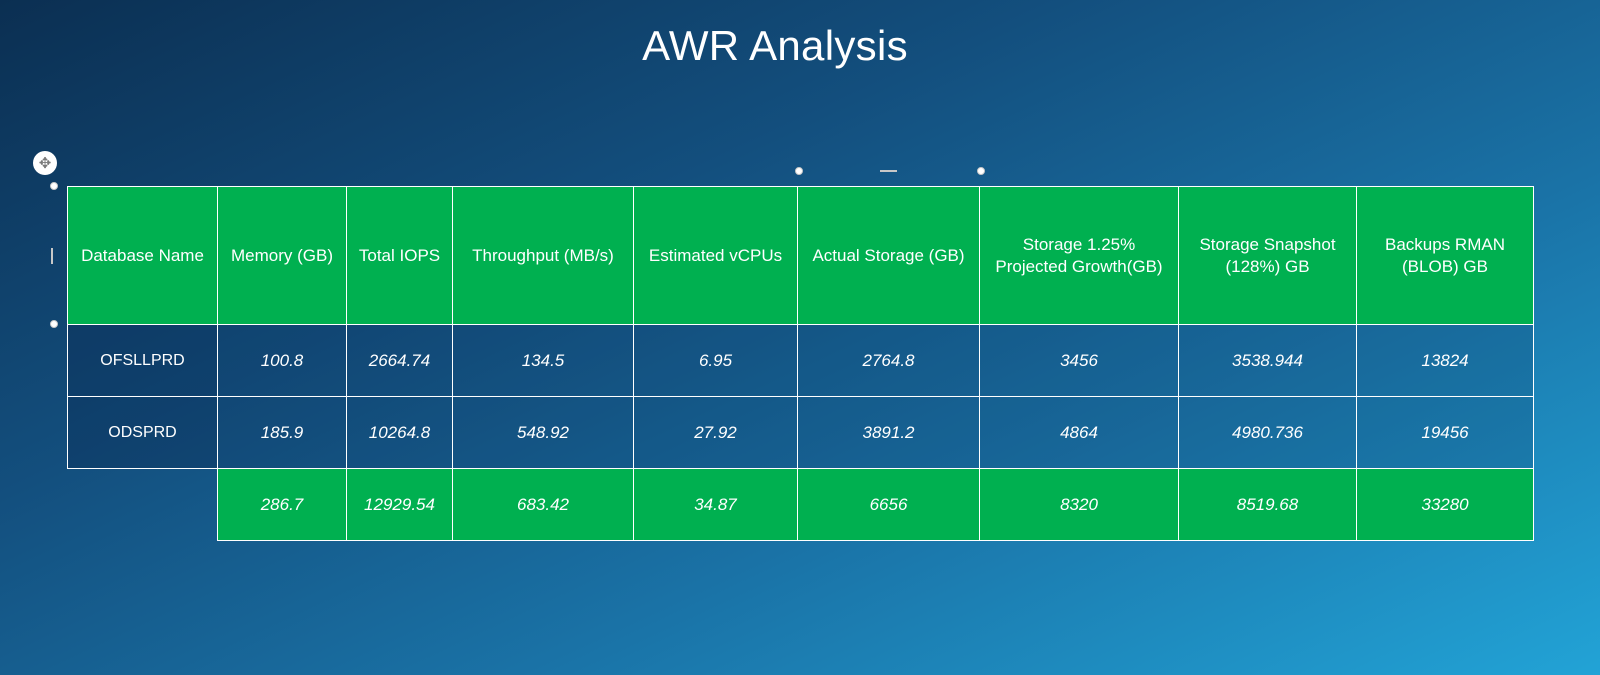 The width and height of the screenshot is (1600, 675). What do you see at coordinates (888, 255) in the screenshot?
I see `header-cell: Actual Storage (GB)` at bounding box center [888, 255].